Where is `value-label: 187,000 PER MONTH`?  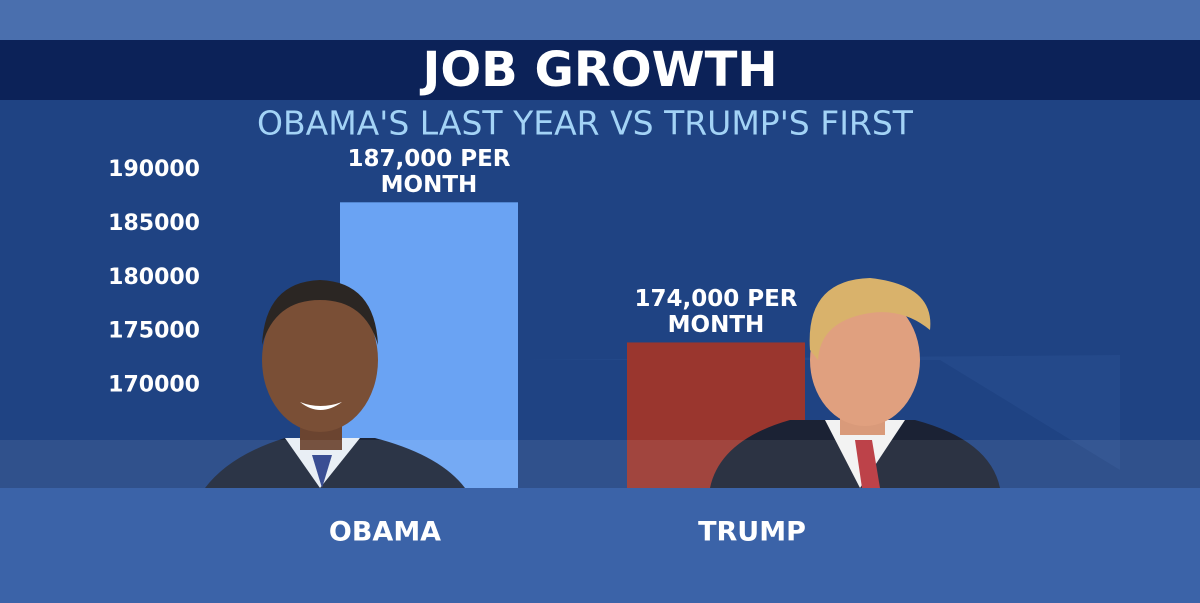 value-label: 187,000 PER MONTH is located at coordinates (429, 172).